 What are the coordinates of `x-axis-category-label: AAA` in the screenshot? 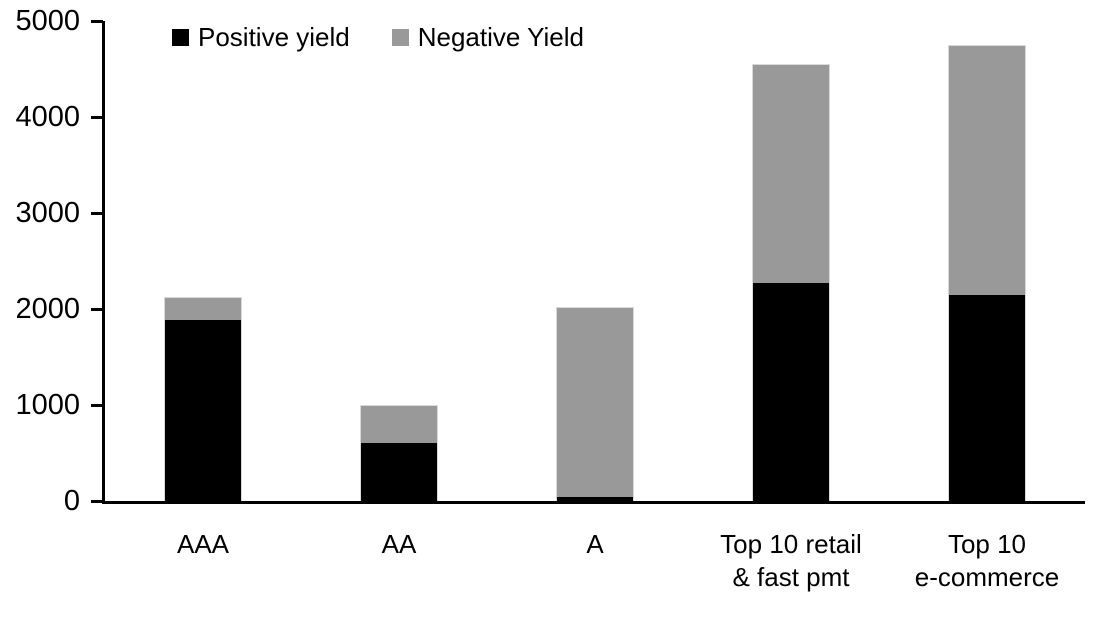 It's located at (203, 544).